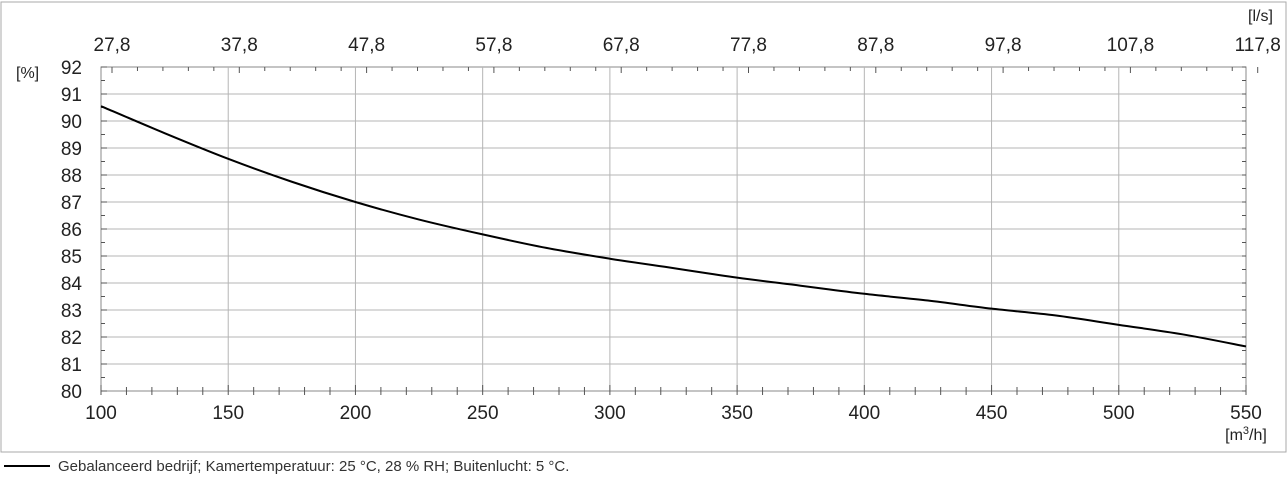 Image resolution: width=1288 pixels, height=481 pixels. What do you see at coordinates (71, 311) in the screenshot?
I see `y-tick-label: 83` at bounding box center [71, 311].